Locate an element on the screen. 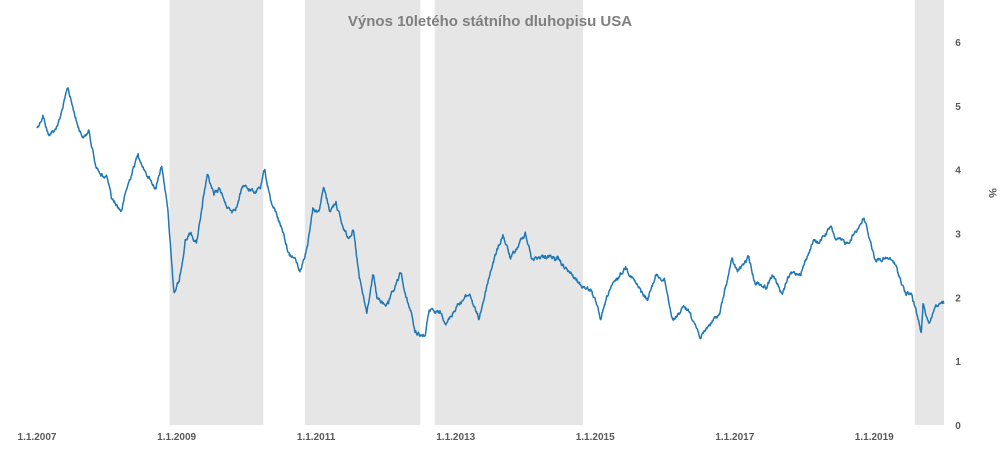 The width and height of the screenshot is (1000, 453). y-tick-label-1: 1 is located at coordinates (958, 362).